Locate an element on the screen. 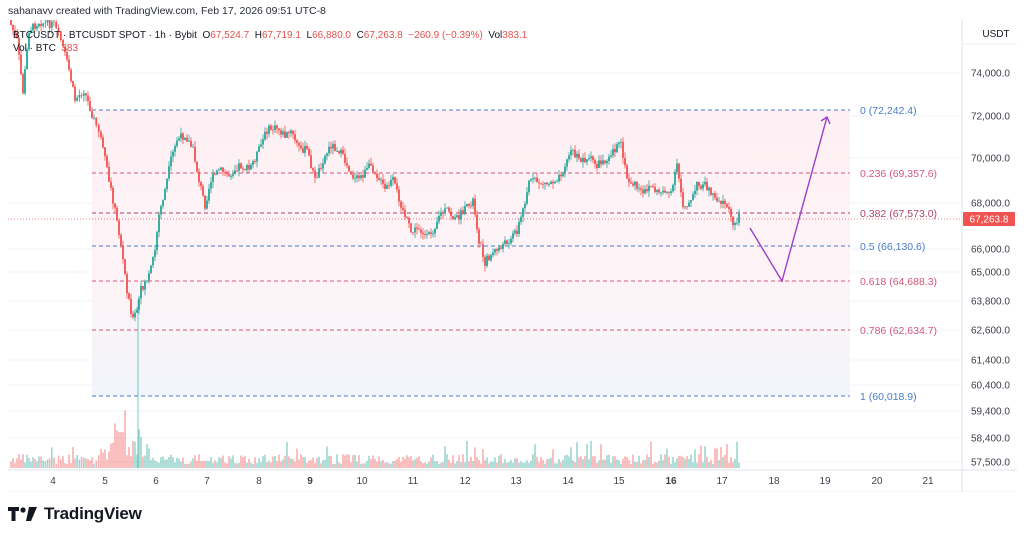 This screenshot has width=1024, height=536. volume-series-label: Vol · BTC is located at coordinates (34, 48).